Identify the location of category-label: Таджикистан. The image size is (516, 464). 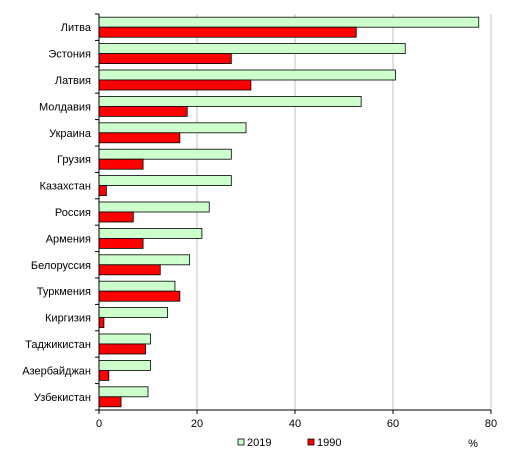
(58, 345).